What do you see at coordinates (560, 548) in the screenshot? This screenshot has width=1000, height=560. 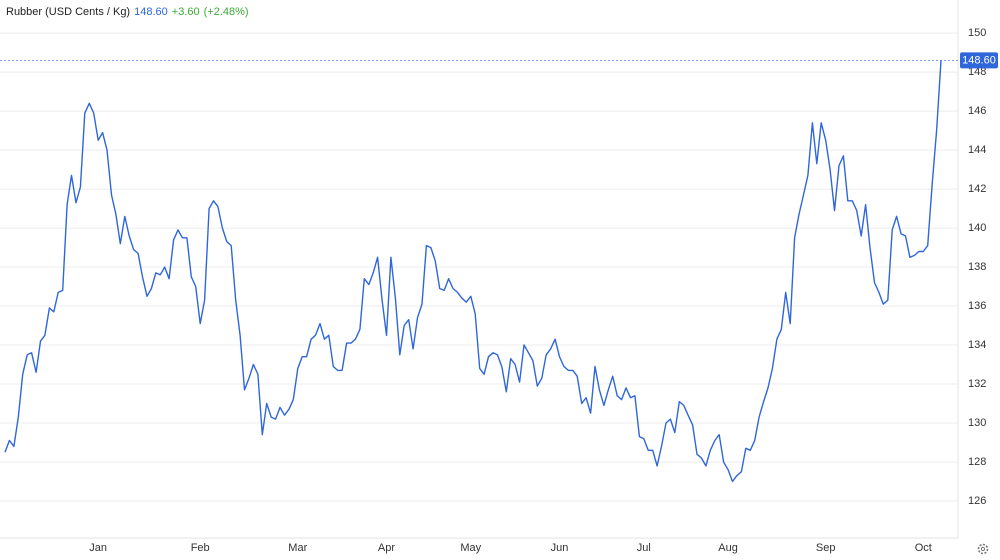 I see `x-tick-label: Jun` at bounding box center [560, 548].